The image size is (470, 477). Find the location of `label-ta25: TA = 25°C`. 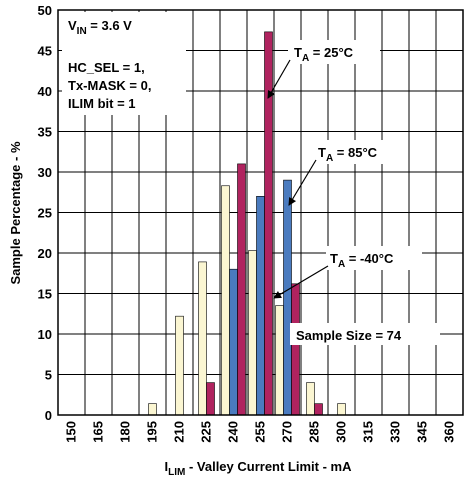

label-ta25: TA = 25°C is located at coordinates (334, 52).